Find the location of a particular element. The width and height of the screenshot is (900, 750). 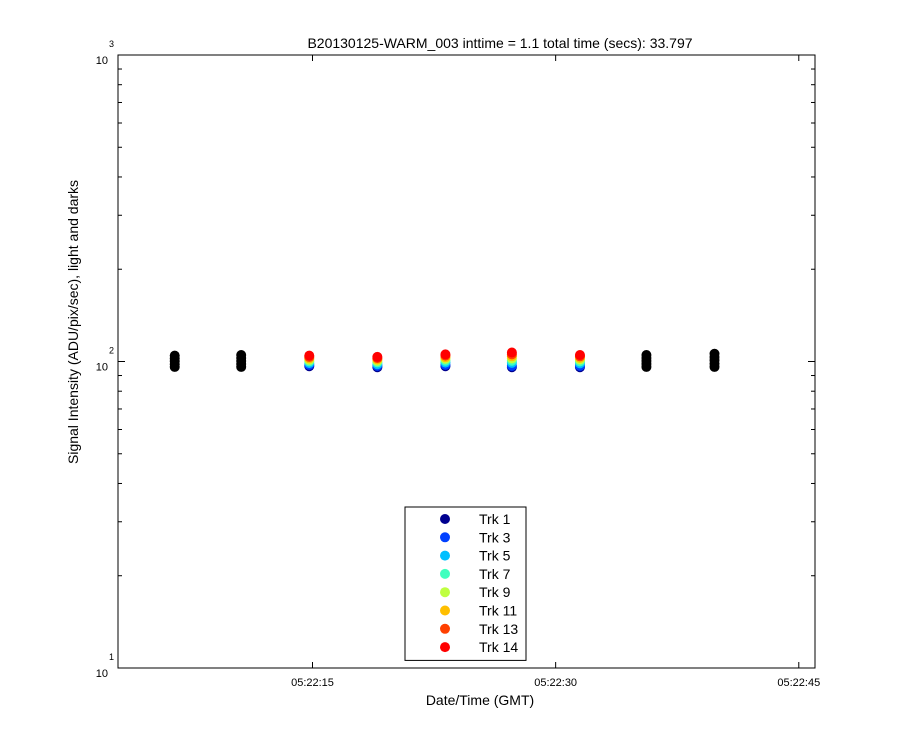

legend-label: Trk 5 is located at coordinates (495, 556).